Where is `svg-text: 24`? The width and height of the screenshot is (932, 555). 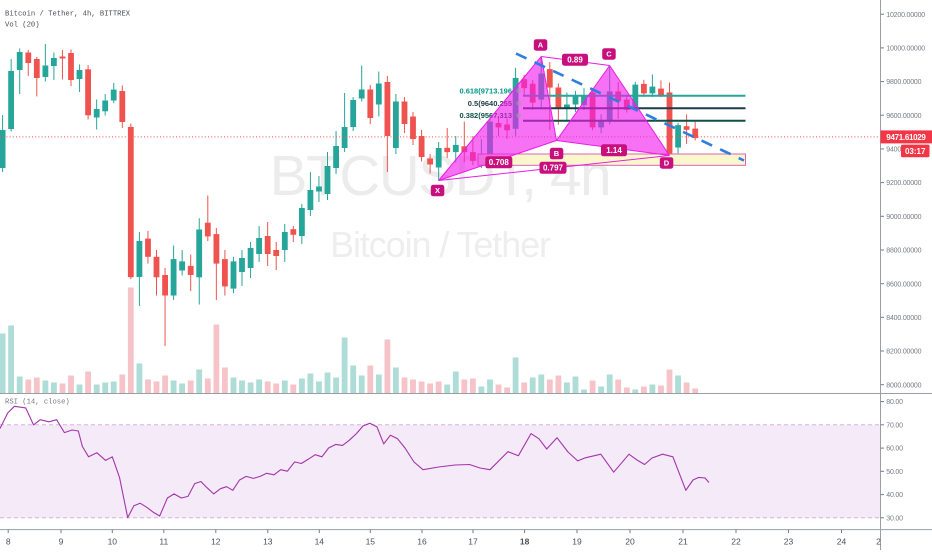 svg-text: 24 is located at coordinates (842, 542).